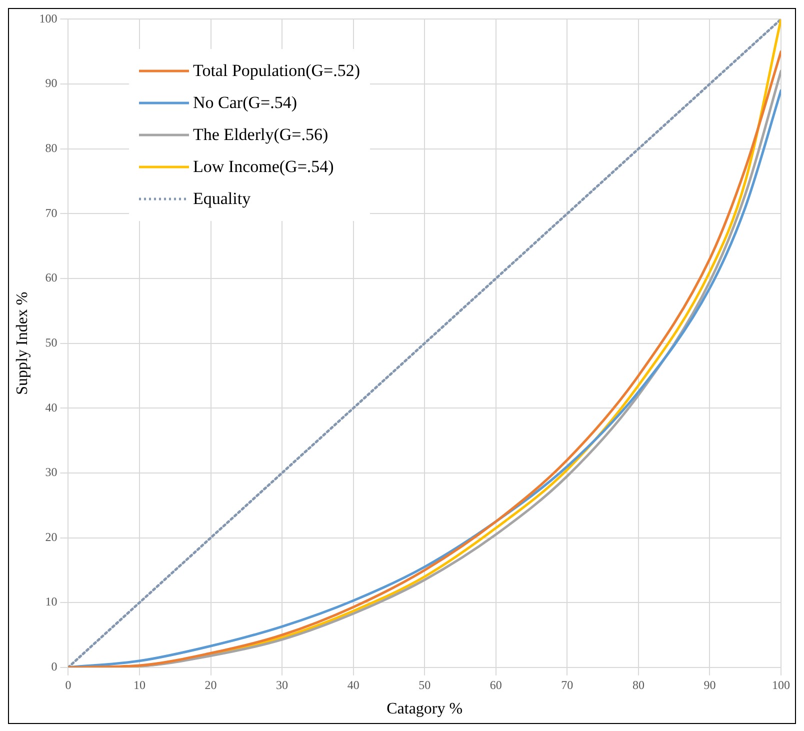 The height and width of the screenshot is (731, 804). Describe the element at coordinates (781, 685) in the screenshot. I see `x-tick-label: 100` at that location.